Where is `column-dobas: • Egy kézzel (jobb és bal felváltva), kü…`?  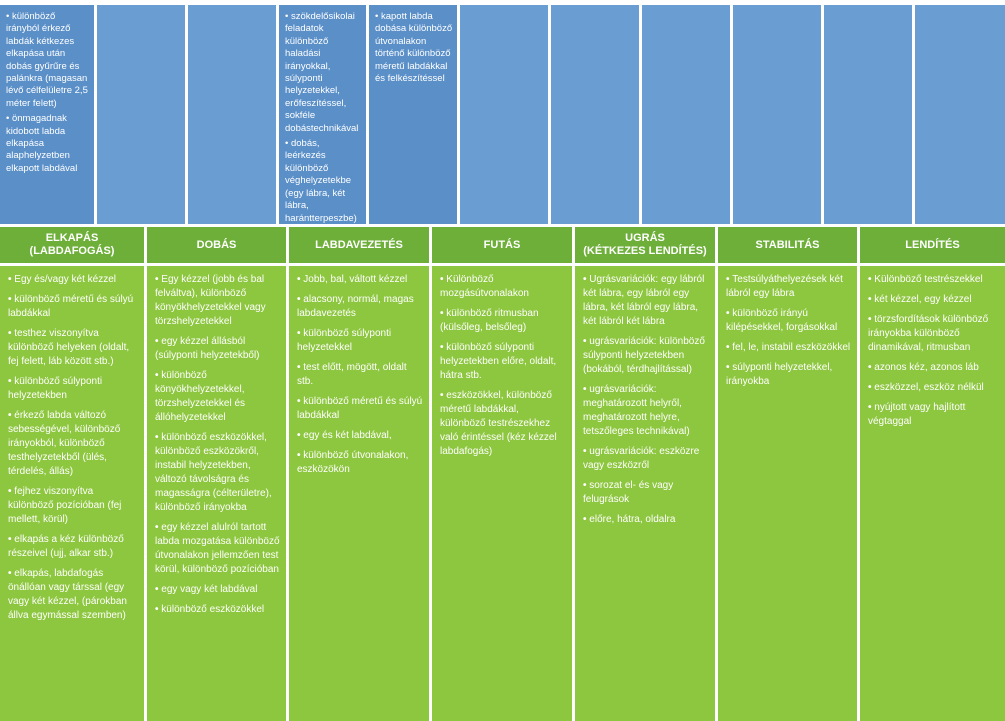
column-dobas: • Egy kézzel (jobb és bal felváltva), kü… is located at coordinates (216, 493).